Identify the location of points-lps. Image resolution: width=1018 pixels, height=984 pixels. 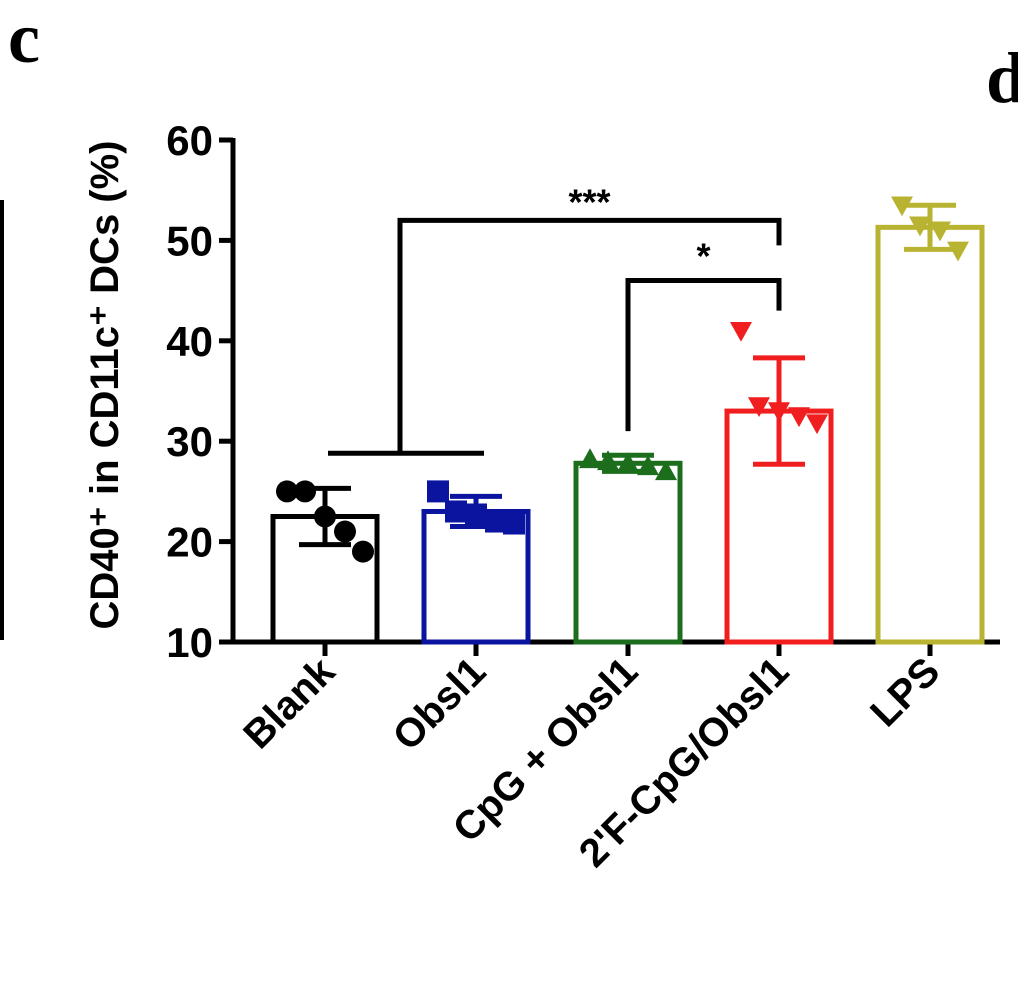
(930, 229).